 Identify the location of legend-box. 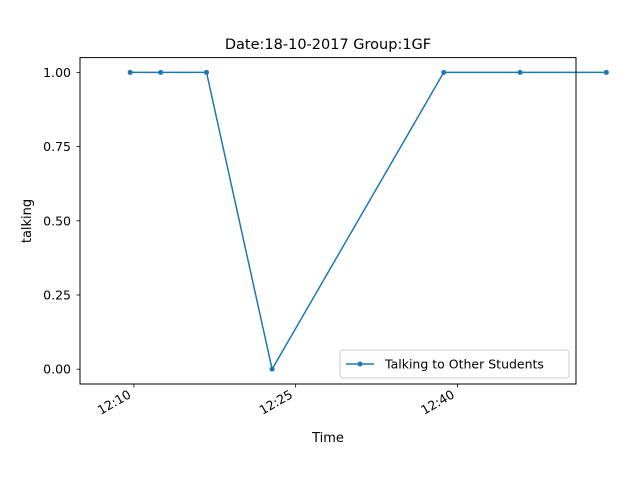
(454, 364).